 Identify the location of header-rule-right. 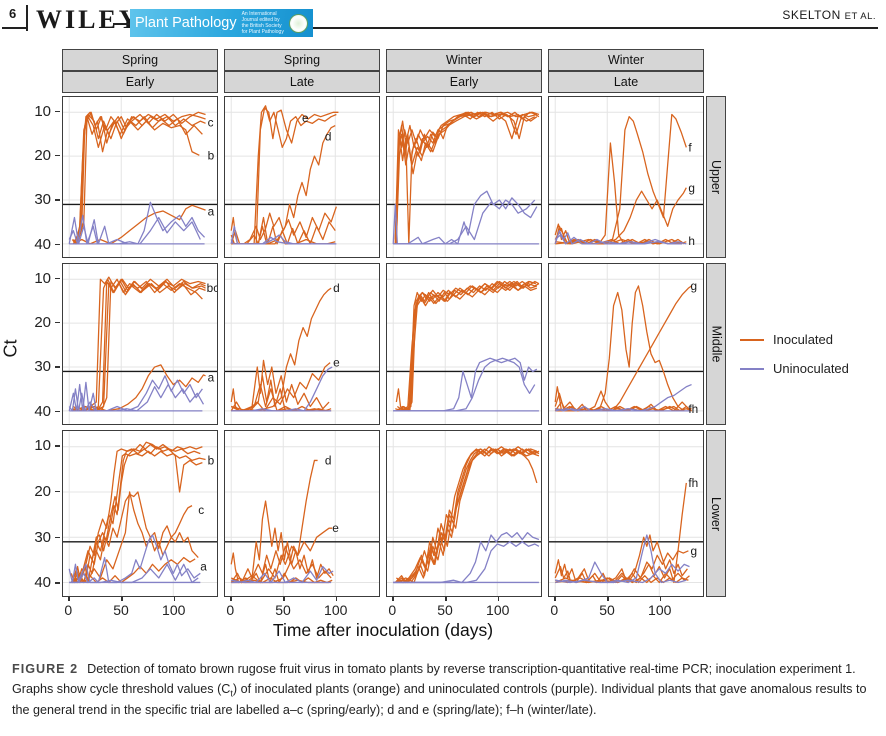
(595, 28).